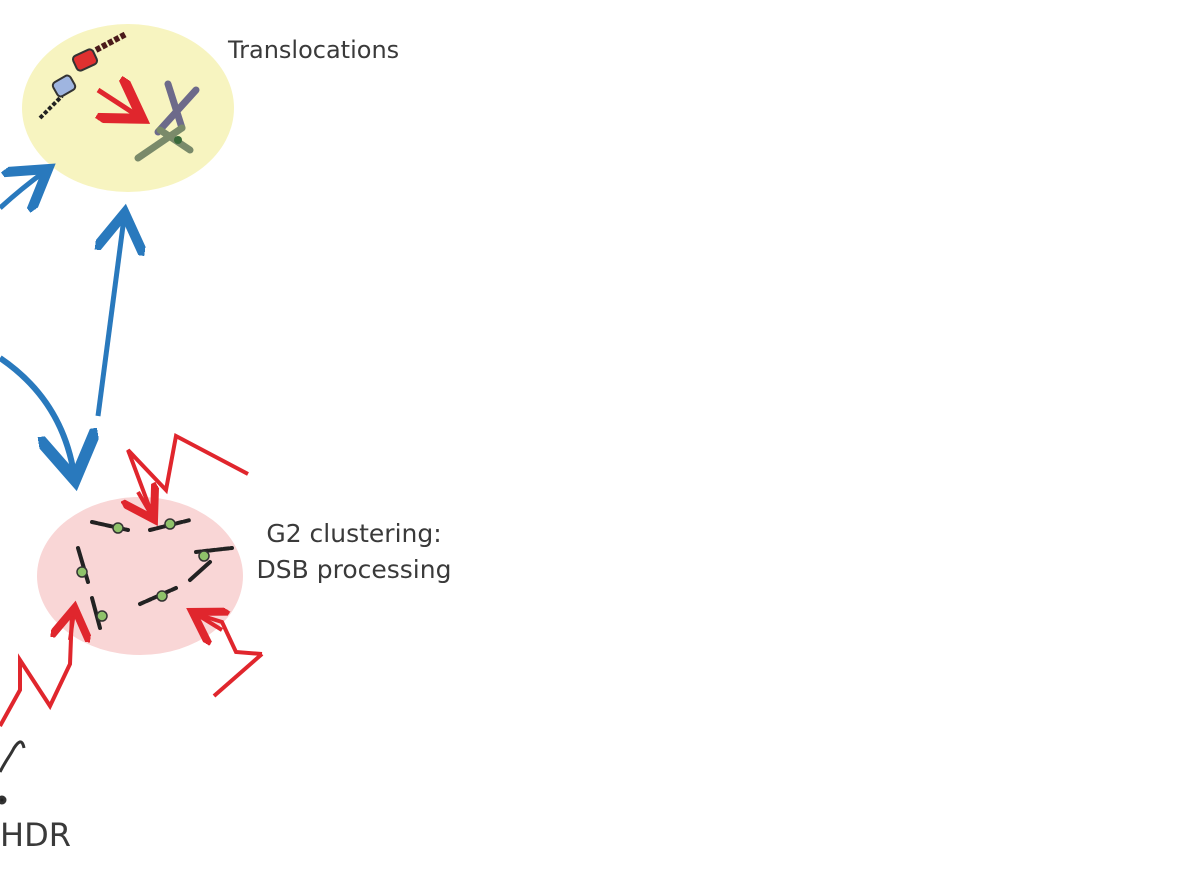 The image size is (1200, 892). Describe the element at coordinates (22, 190) in the screenshot. I see `blue-arrow-to-translocations-left` at that location.